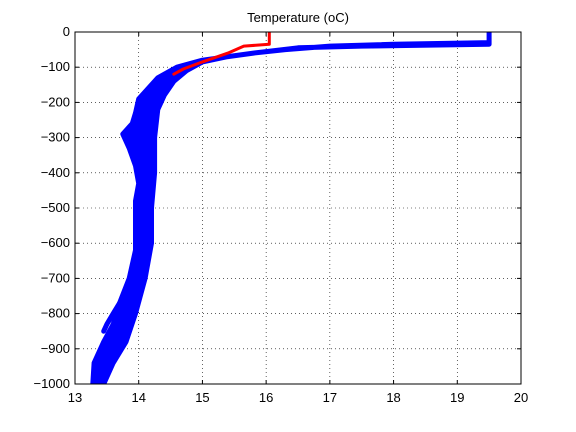  Describe the element at coordinates (221, 54) in the screenshot. I see `highlight-profile-line` at that location.